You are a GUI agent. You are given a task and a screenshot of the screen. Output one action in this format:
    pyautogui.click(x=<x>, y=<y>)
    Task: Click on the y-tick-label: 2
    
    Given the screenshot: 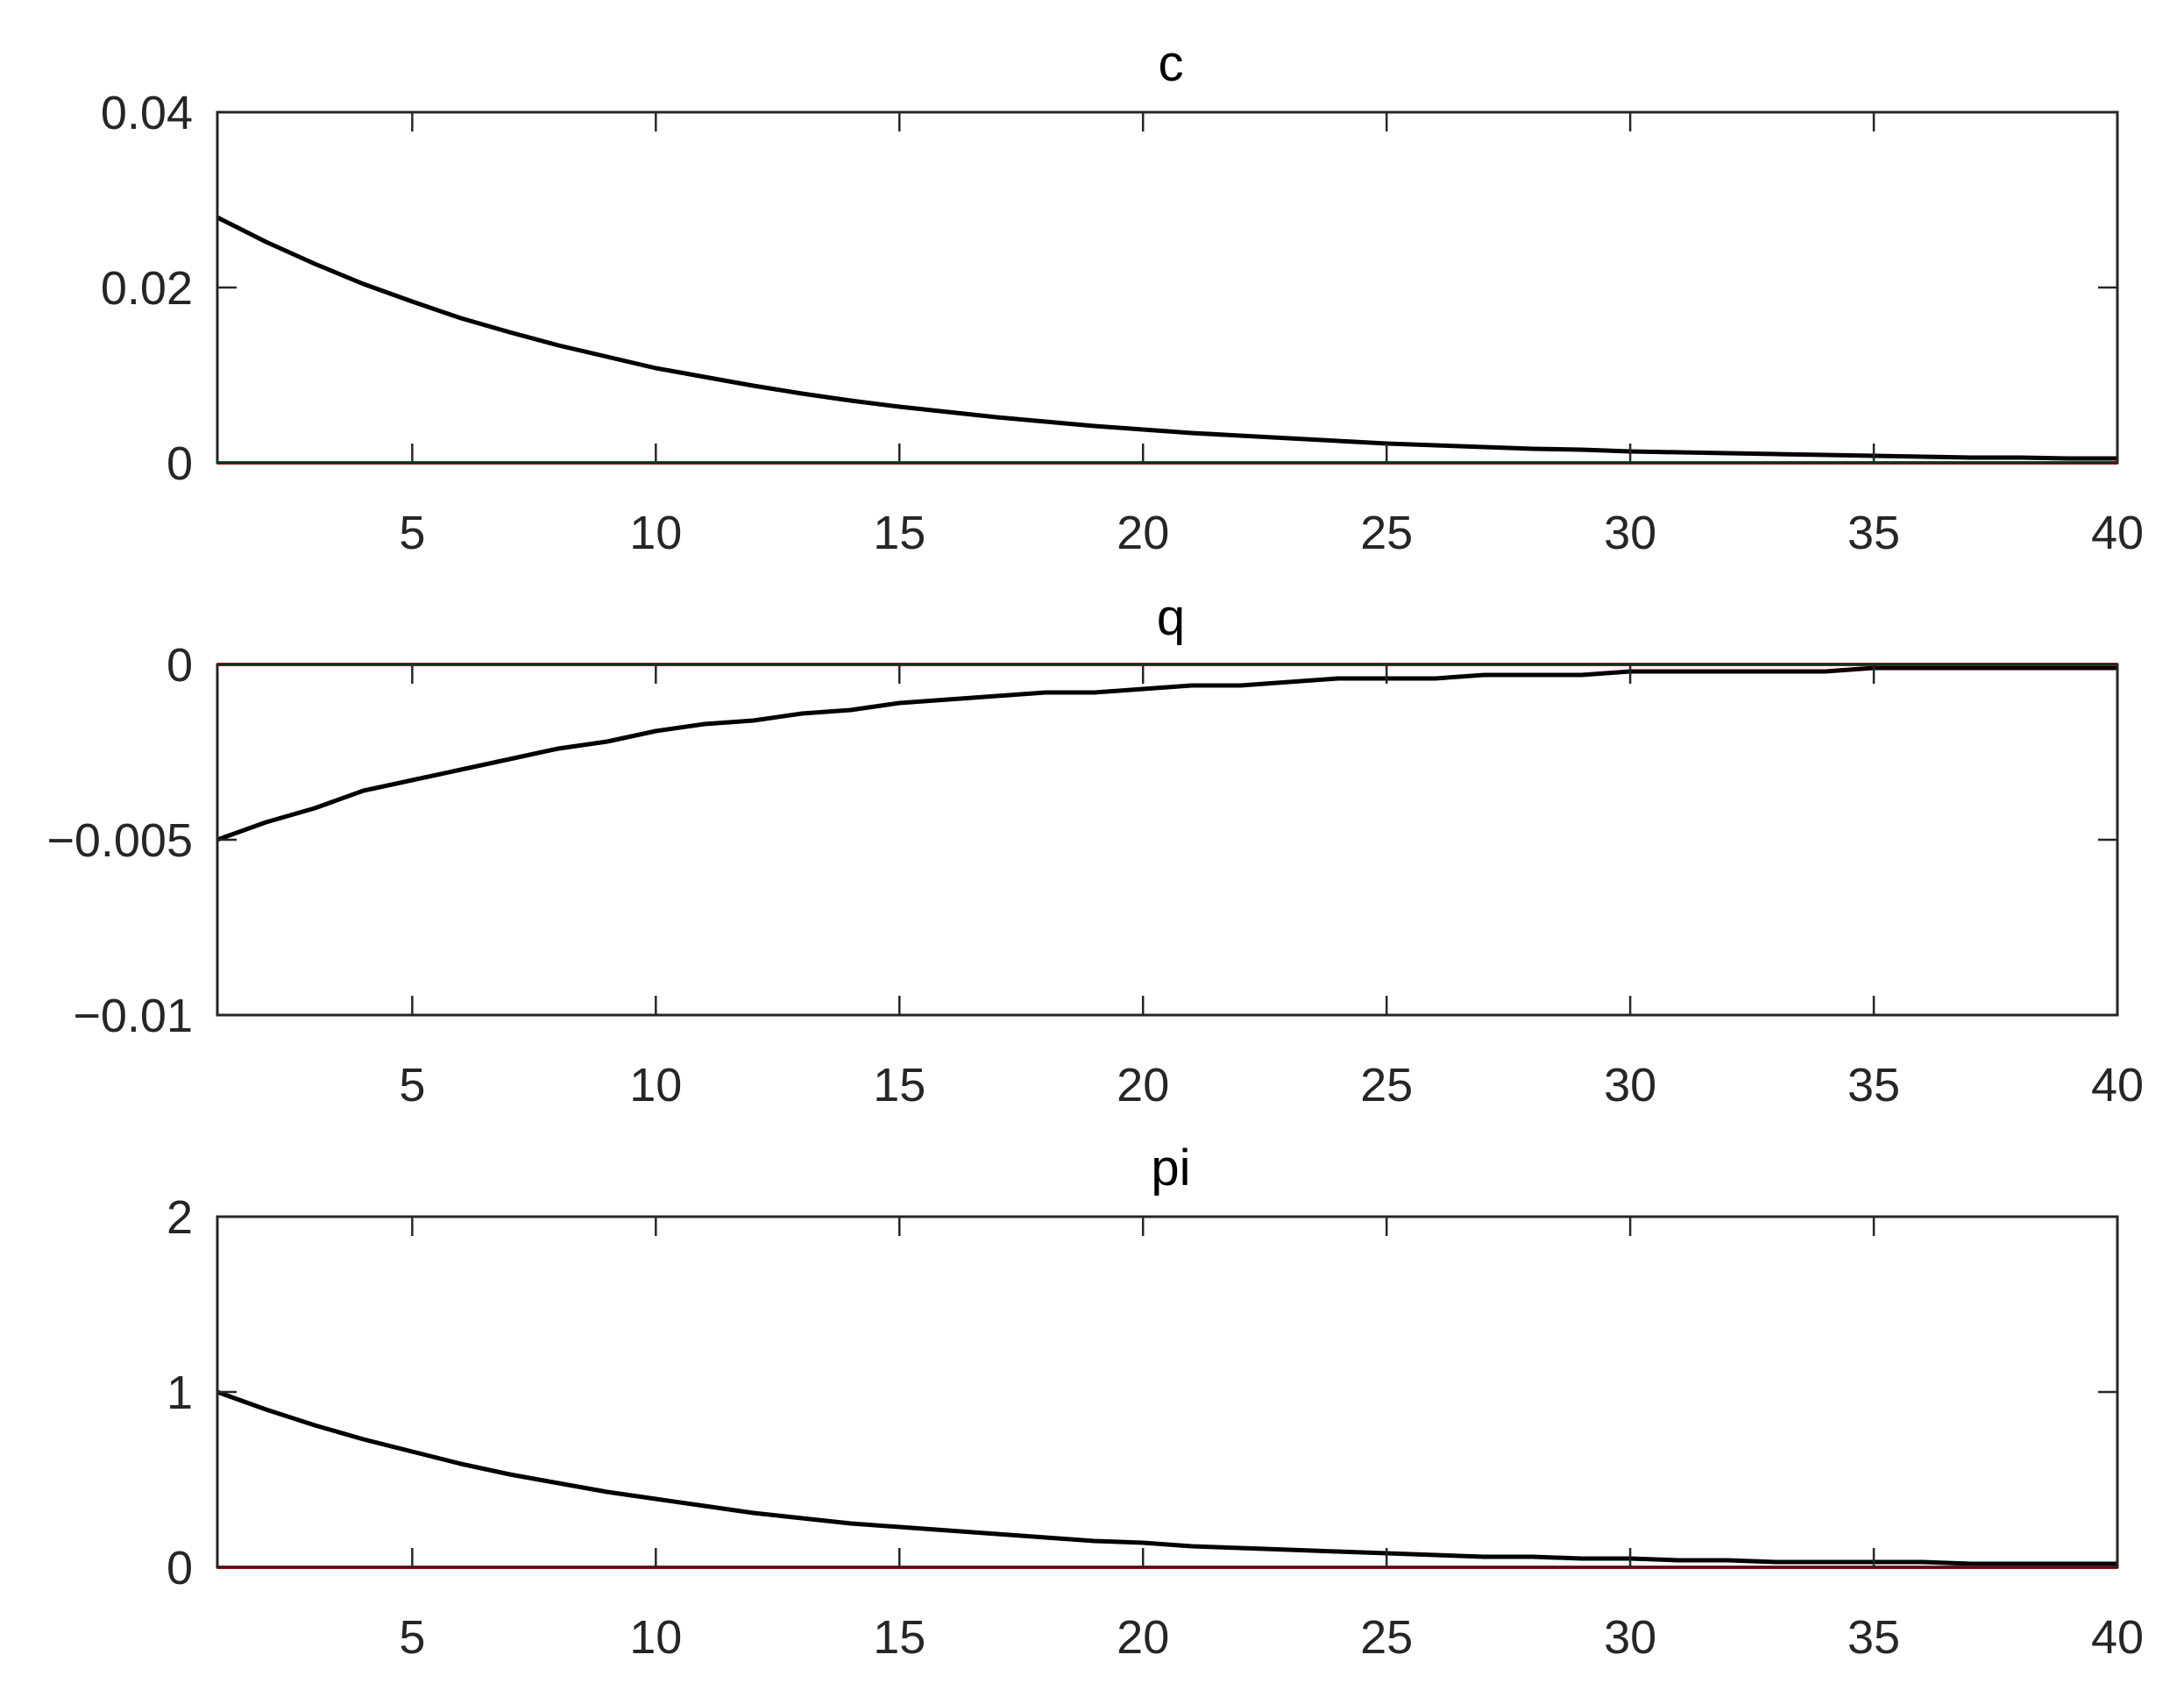 What is the action you would take?
    pyautogui.click(x=180, y=1217)
    